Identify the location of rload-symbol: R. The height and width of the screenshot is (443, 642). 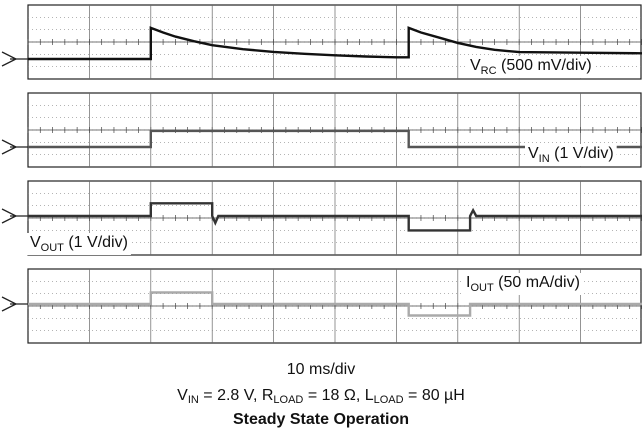
(267, 395).